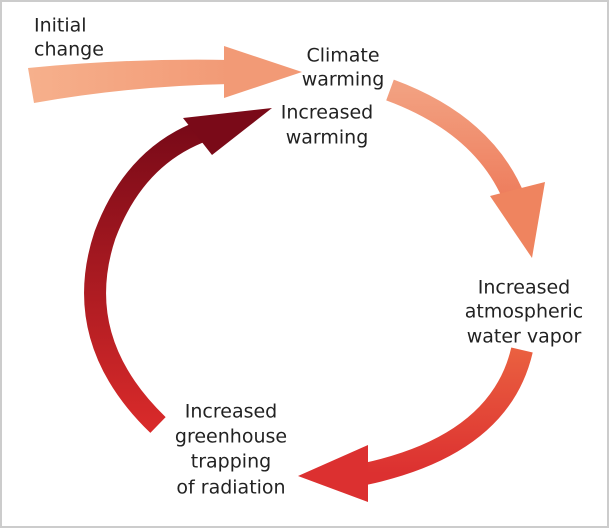 This screenshot has width=610, height=529. I want to click on node-label: of radiation, so click(230, 488).